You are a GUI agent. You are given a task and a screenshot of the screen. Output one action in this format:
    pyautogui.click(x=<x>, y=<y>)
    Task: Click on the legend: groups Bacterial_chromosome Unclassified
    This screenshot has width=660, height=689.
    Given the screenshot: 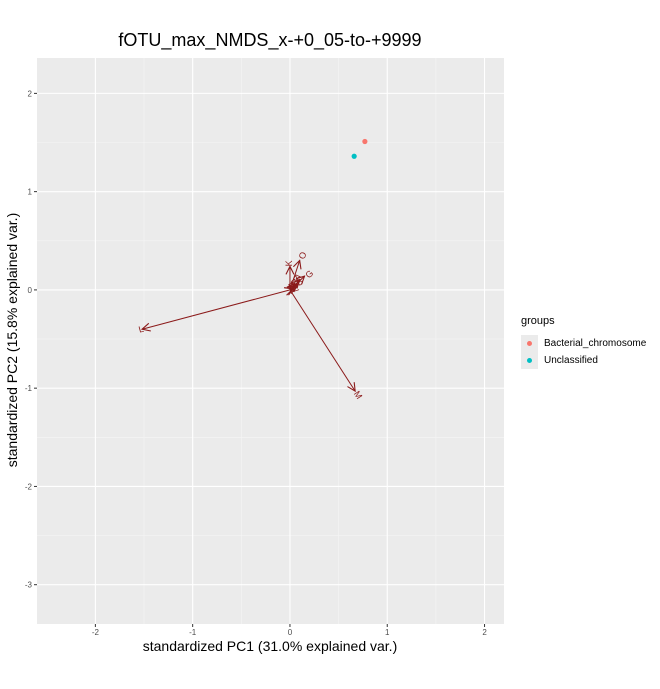 What is the action you would take?
    pyautogui.click(x=583, y=342)
    